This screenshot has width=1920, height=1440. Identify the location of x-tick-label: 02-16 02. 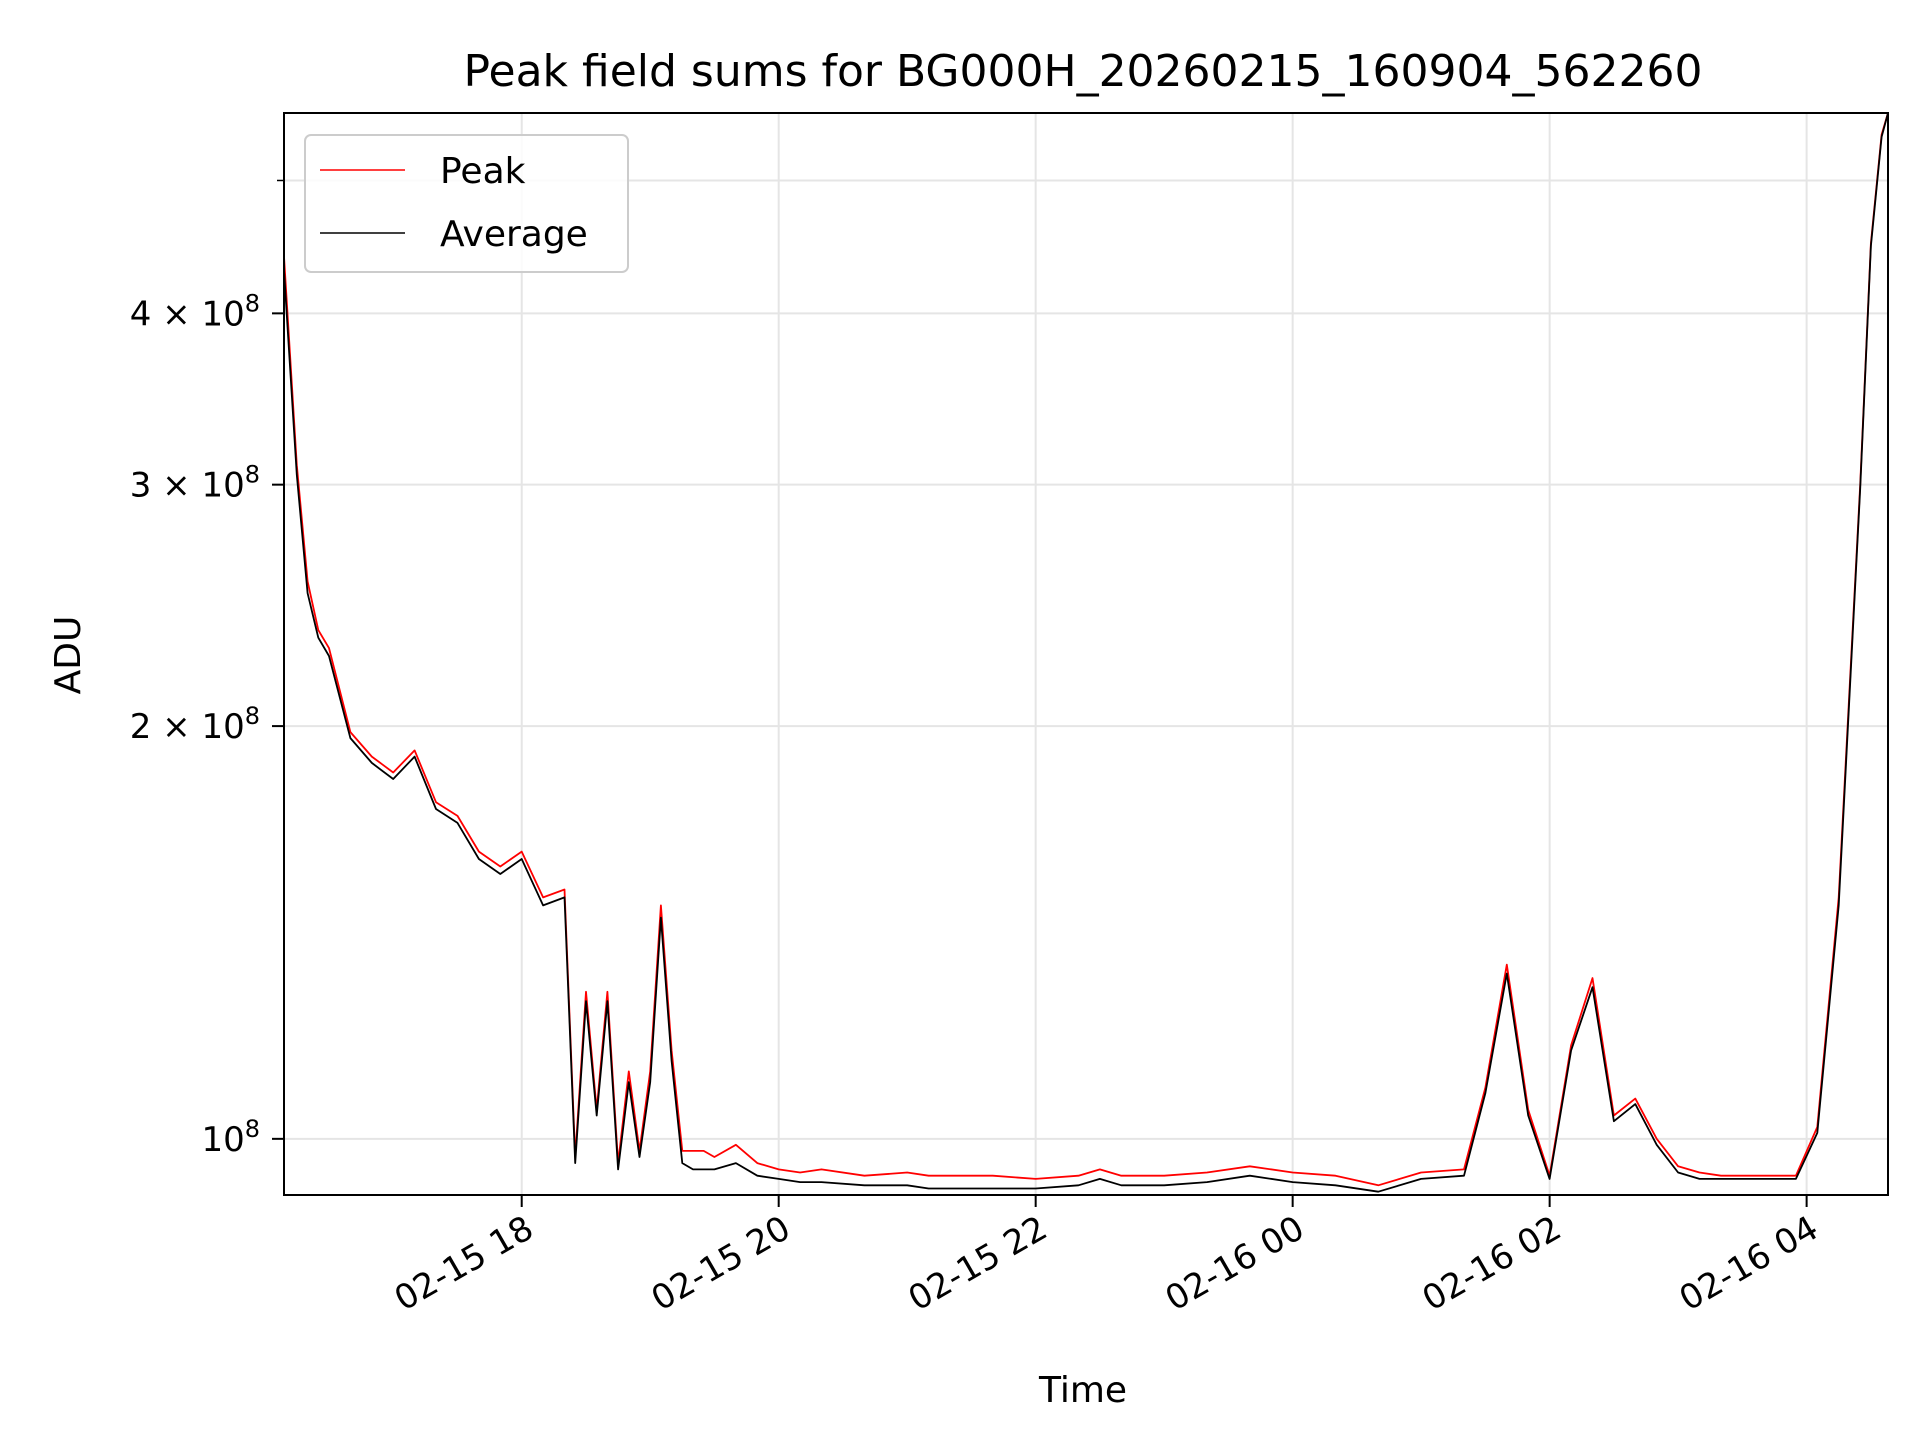
(1492, 1263).